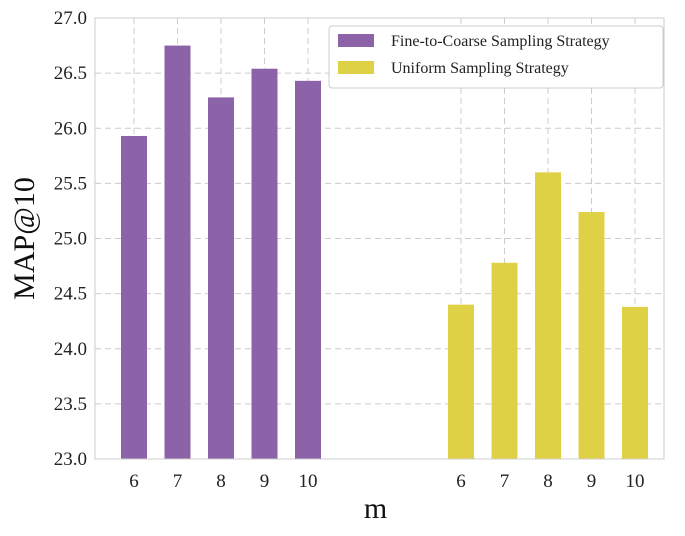 This screenshot has height=536, width=685. What do you see at coordinates (480, 68) in the screenshot?
I see `legend-entry-label: Uniform Sampling Strategy` at bounding box center [480, 68].